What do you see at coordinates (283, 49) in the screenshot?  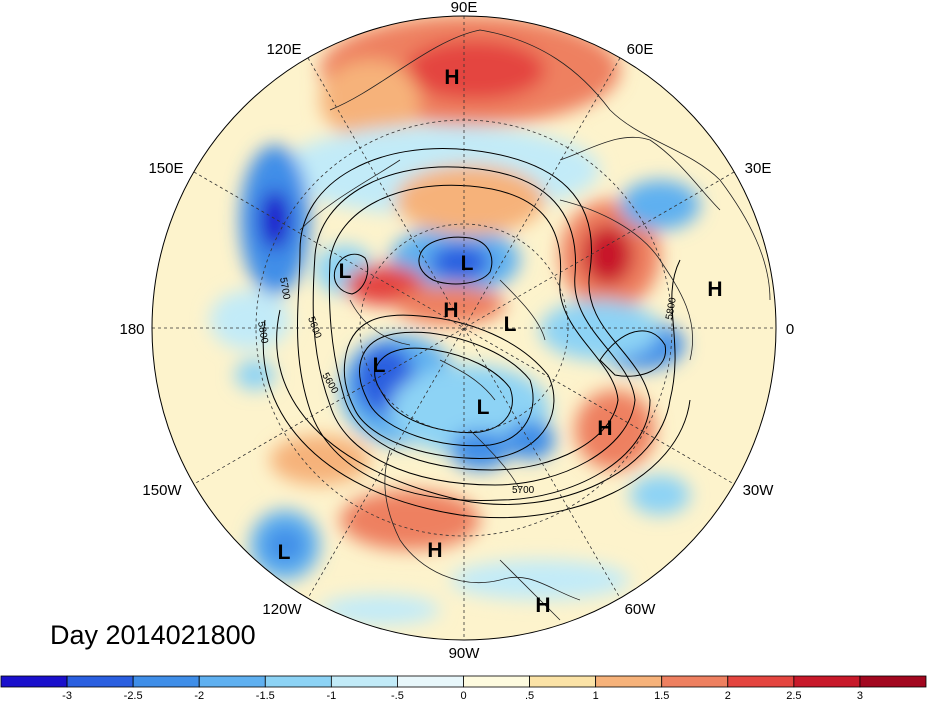 I see `lon-label-120e: 120E` at bounding box center [283, 49].